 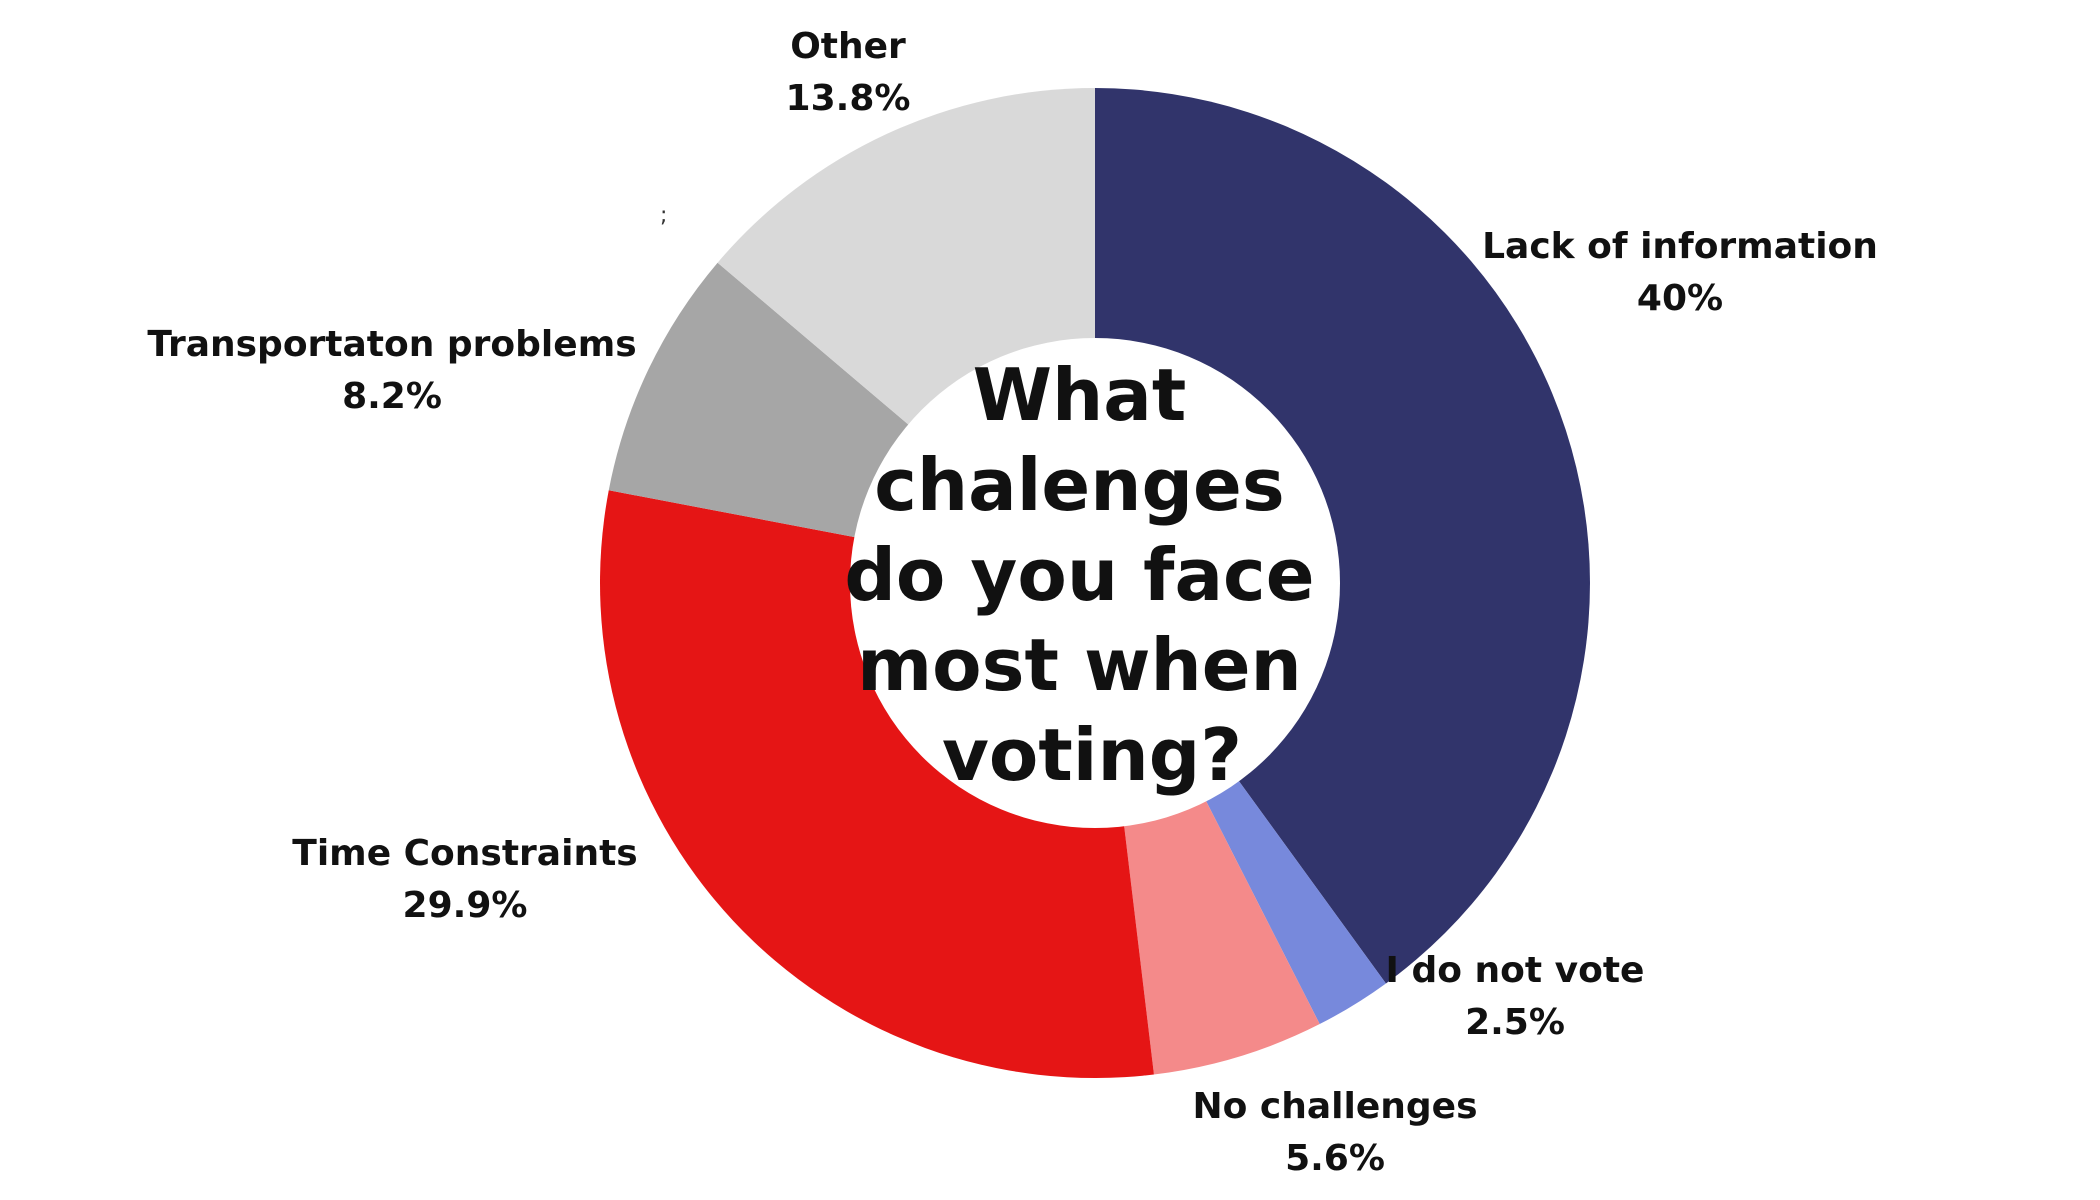 I want to click on donut-hole, so click(x=1095, y=583).